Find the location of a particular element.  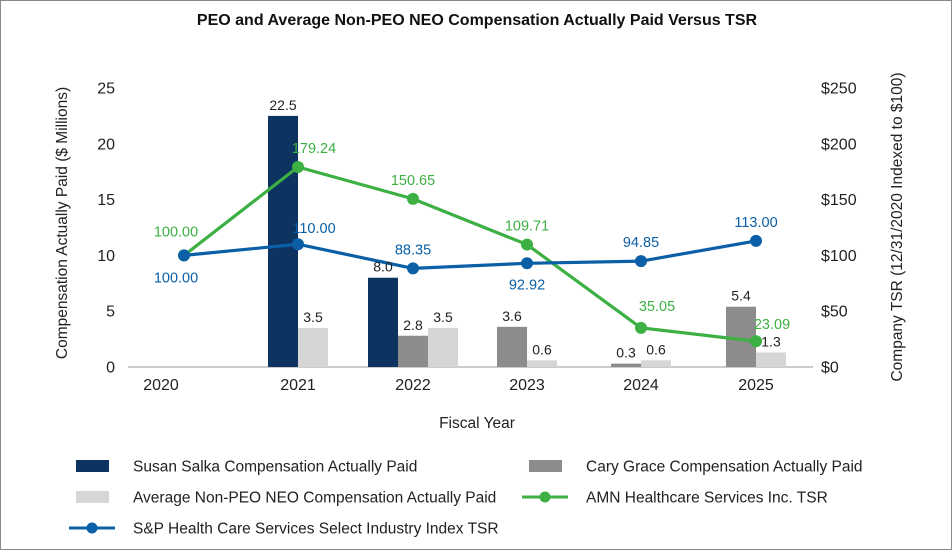

line-data-label: 110.00 is located at coordinates (313, 229).